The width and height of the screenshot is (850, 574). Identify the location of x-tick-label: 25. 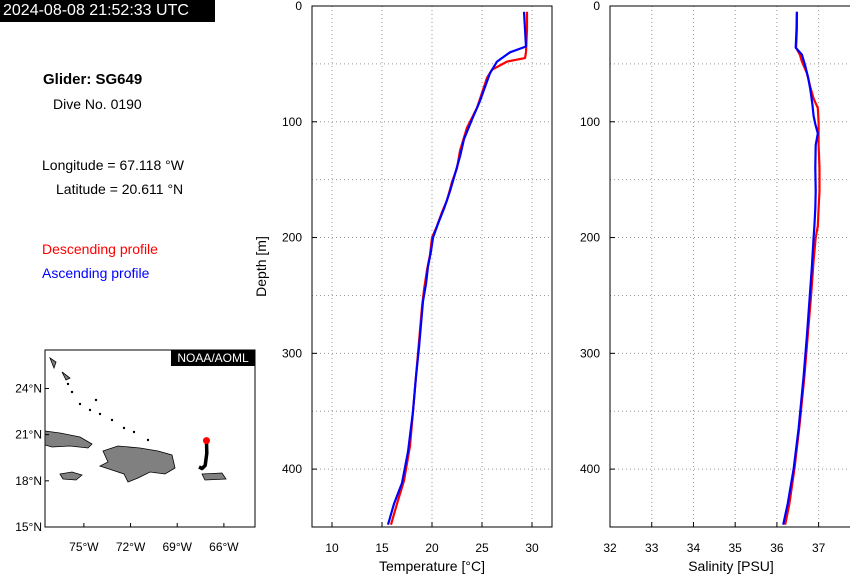
(482, 548).